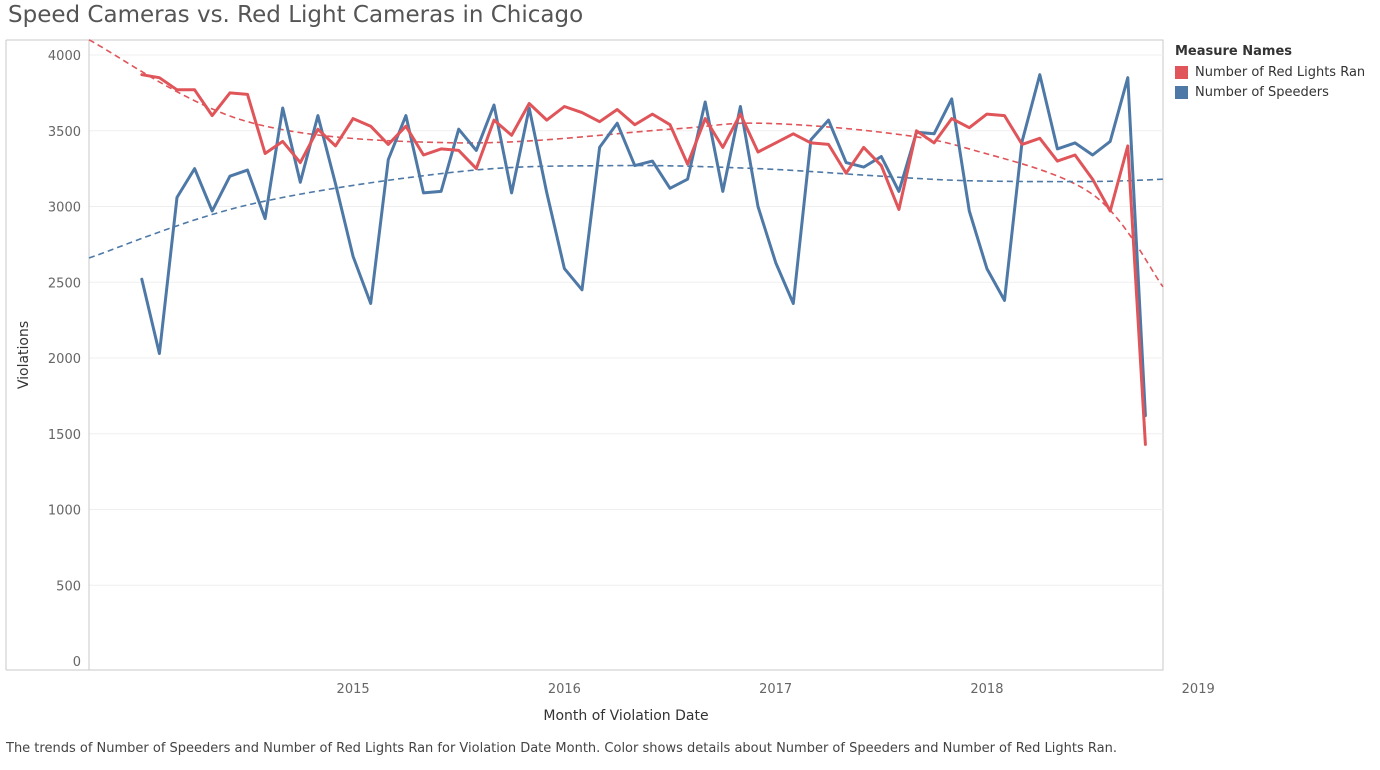  Describe the element at coordinates (64, 435) in the screenshot. I see `y-tick-label: 1500` at that location.